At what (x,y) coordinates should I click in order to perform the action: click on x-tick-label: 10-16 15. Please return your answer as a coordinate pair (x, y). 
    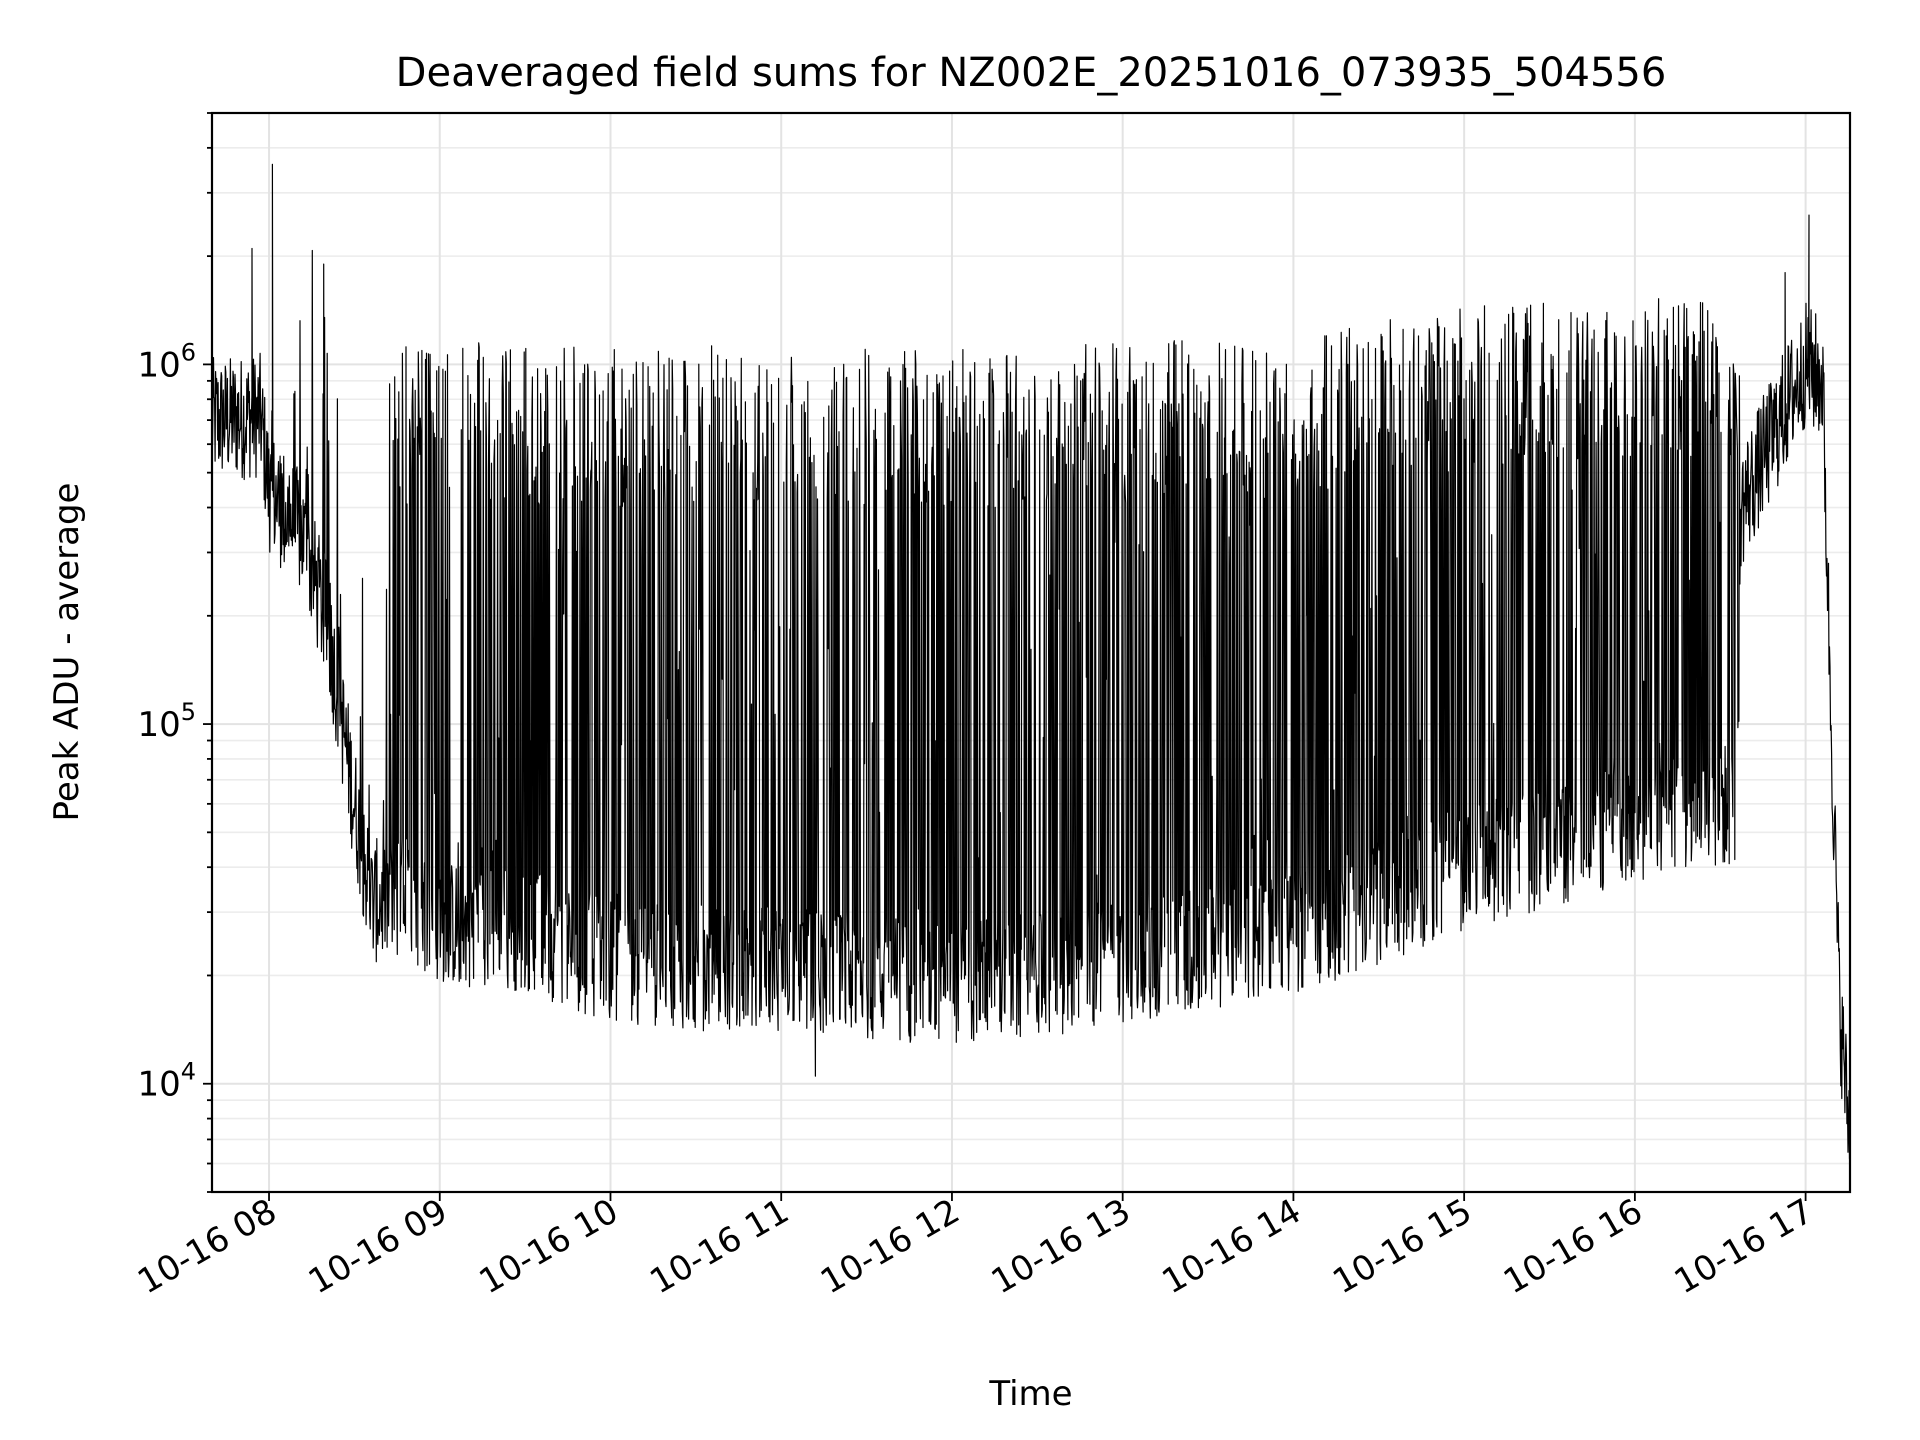
    Looking at the image, I should click on (1402, 1246).